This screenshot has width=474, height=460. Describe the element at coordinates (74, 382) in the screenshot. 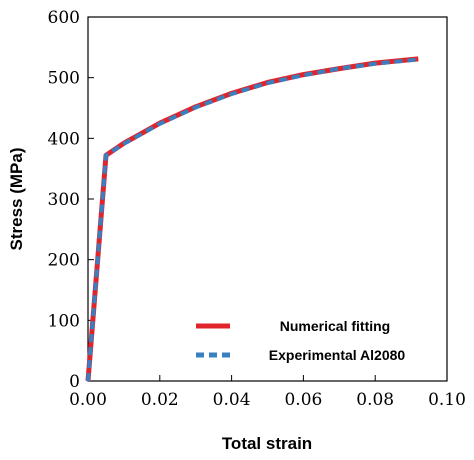

I see `y-tick-label: 0` at that location.